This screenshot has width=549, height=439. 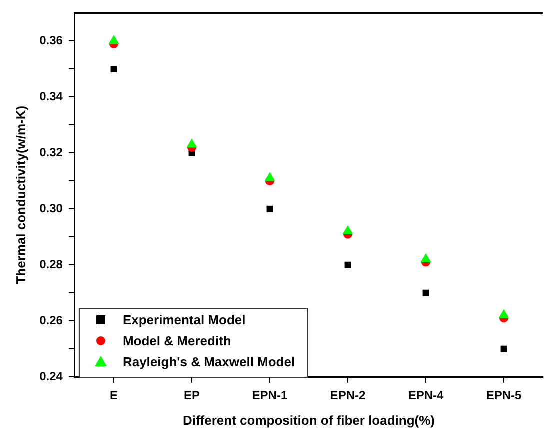 What do you see at coordinates (52, 264) in the screenshot?
I see `y-tick-label: 0.28` at bounding box center [52, 264].